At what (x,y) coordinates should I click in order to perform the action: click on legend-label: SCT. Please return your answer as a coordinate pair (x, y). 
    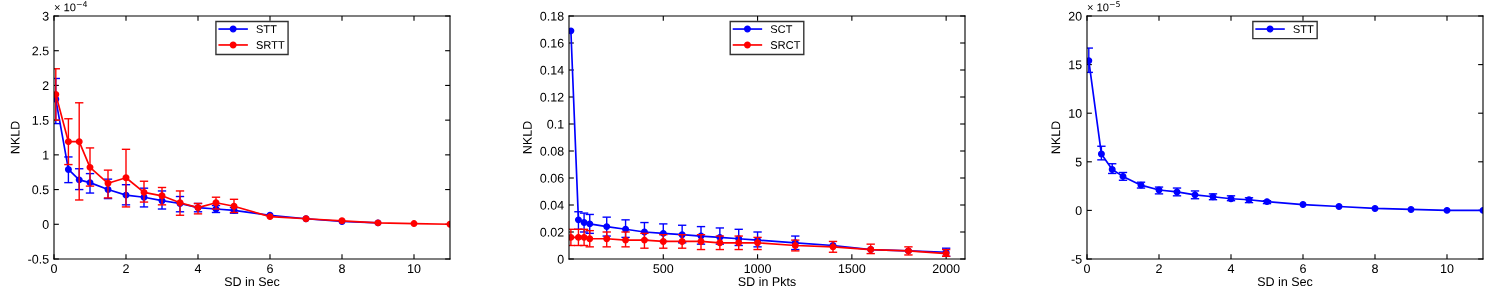
    Looking at the image, I should click on (781, 29).